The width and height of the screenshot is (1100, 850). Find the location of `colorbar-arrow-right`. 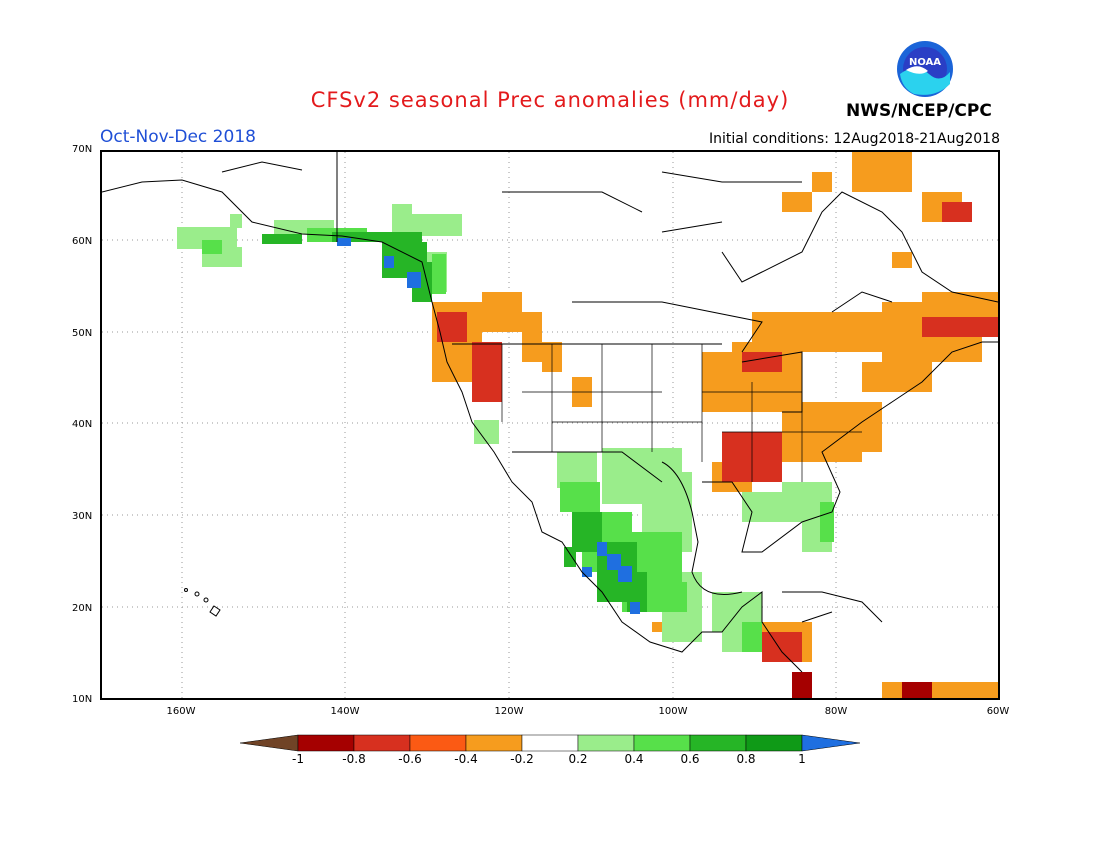

colorbar-arrow-right is located at coordinates (830, 743).